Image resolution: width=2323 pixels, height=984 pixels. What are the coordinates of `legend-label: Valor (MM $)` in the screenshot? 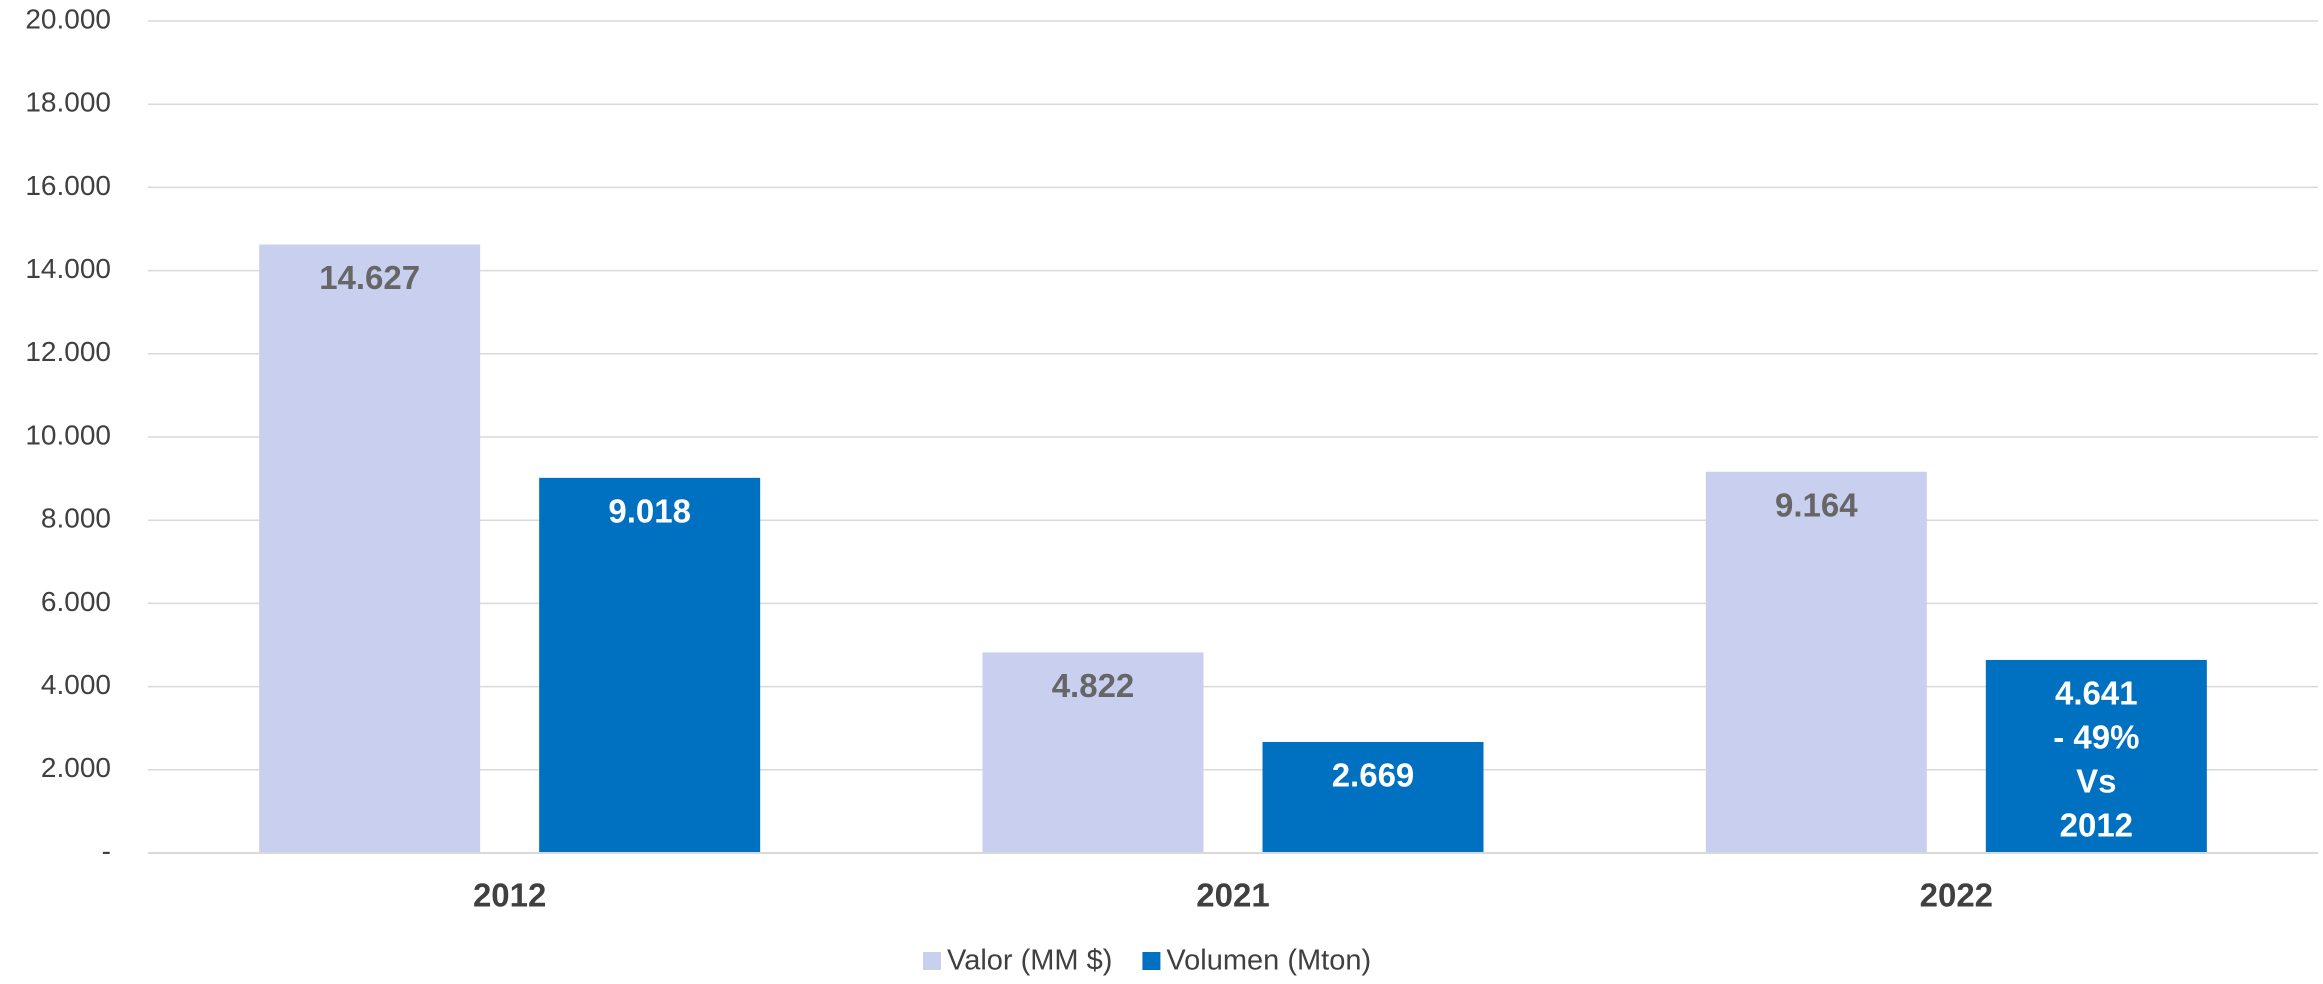 It's located at (1029, 961).